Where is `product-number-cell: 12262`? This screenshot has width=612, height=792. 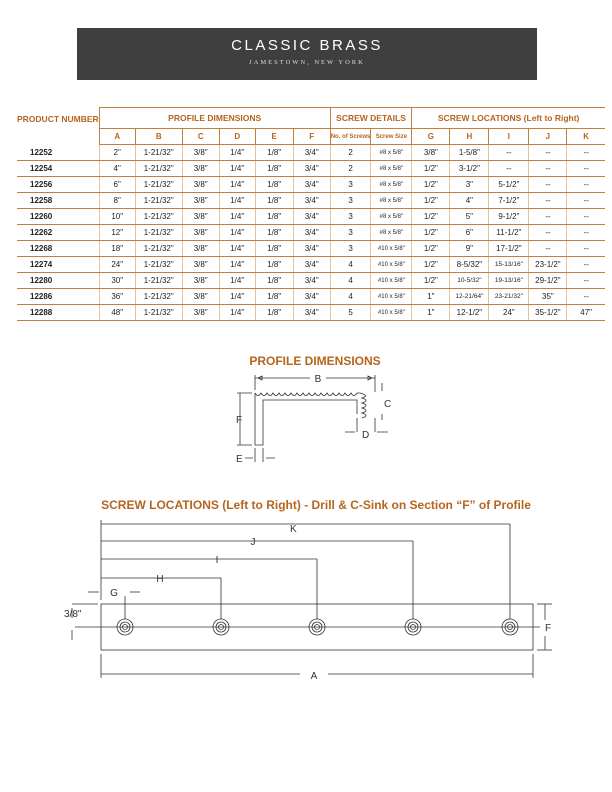
product-number-cell: 12262 is located at coordinates (58, 232).